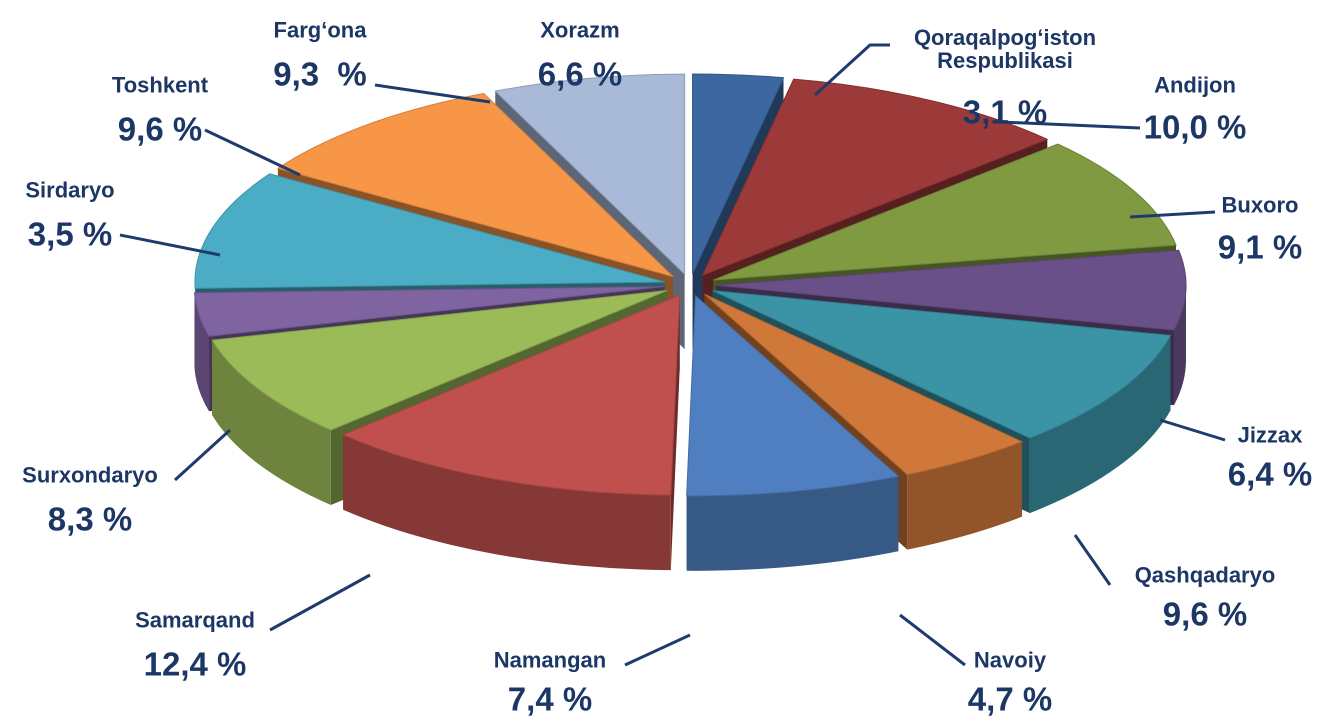 This screenshot has height=722, width=1323. Describe the element at coordinates (320, 30) in the screenshot. I see `category-label: Farg‘ona` at that location.